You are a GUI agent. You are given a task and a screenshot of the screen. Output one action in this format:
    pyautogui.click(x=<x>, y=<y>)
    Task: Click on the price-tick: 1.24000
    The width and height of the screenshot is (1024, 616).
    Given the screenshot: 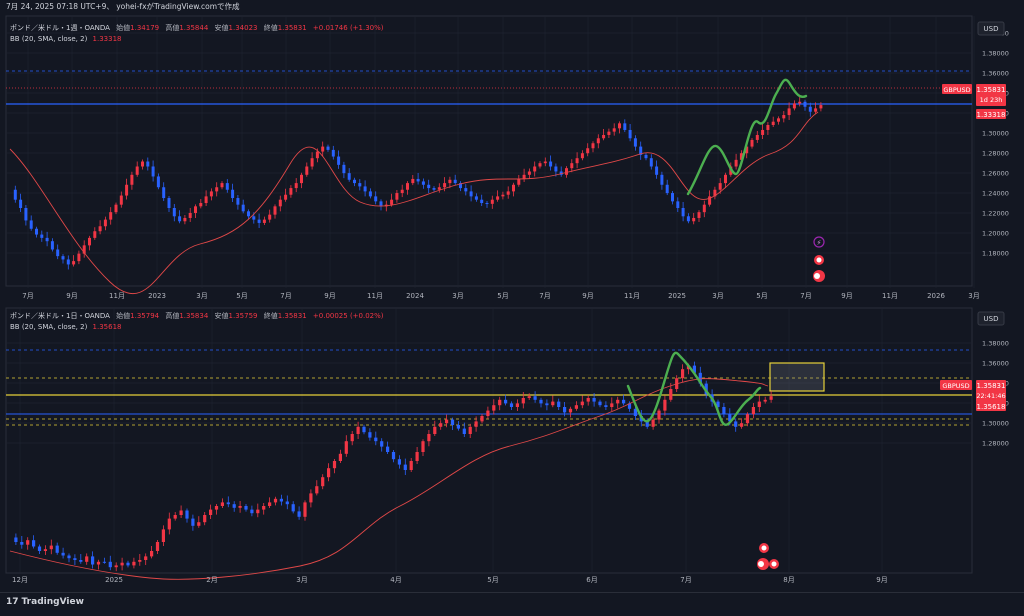 What is the action you would take?
    pyautogui.click(x=995, y=194)
    